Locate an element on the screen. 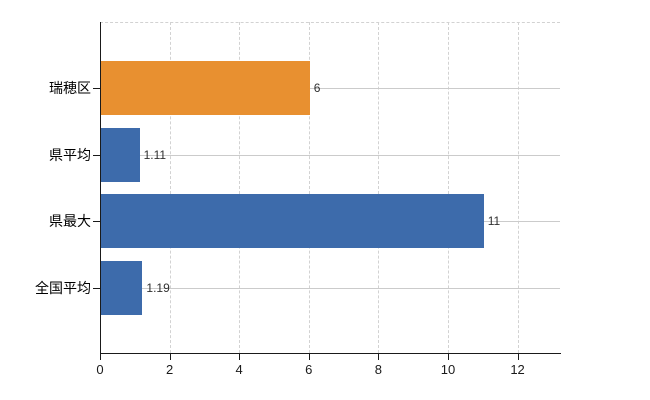 The image size is (650, 400). plot-top-border is located at coordinates (330, 22).